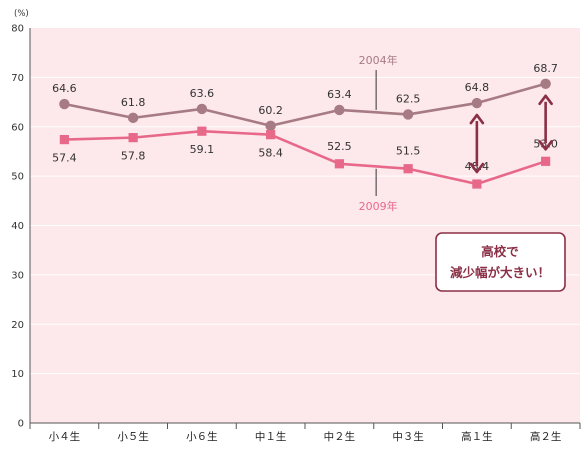  I want to click on callout-line-1: 高校で, so click(500, 251).